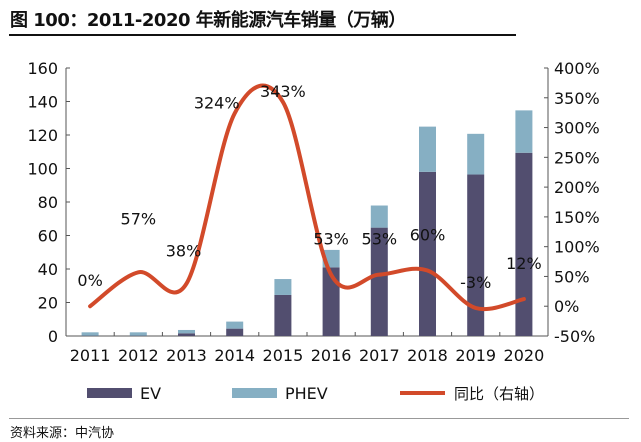  I want to click on left-tick-label: 20, so click(48, 303).